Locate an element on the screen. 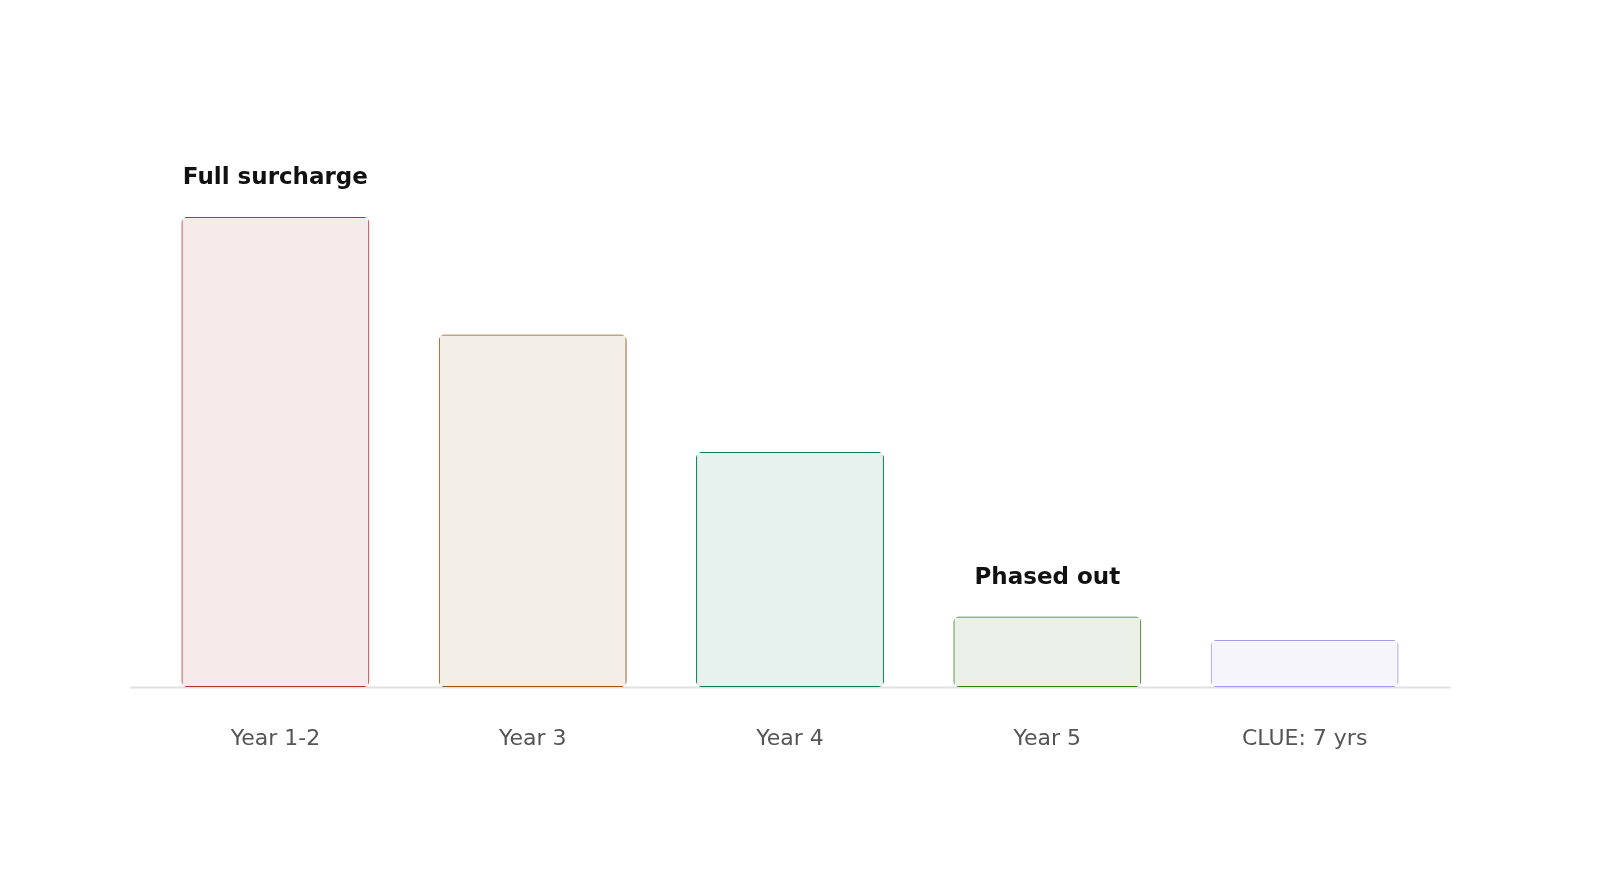  x-tick-label: Year 5 is located at coordinates (1047, 737).